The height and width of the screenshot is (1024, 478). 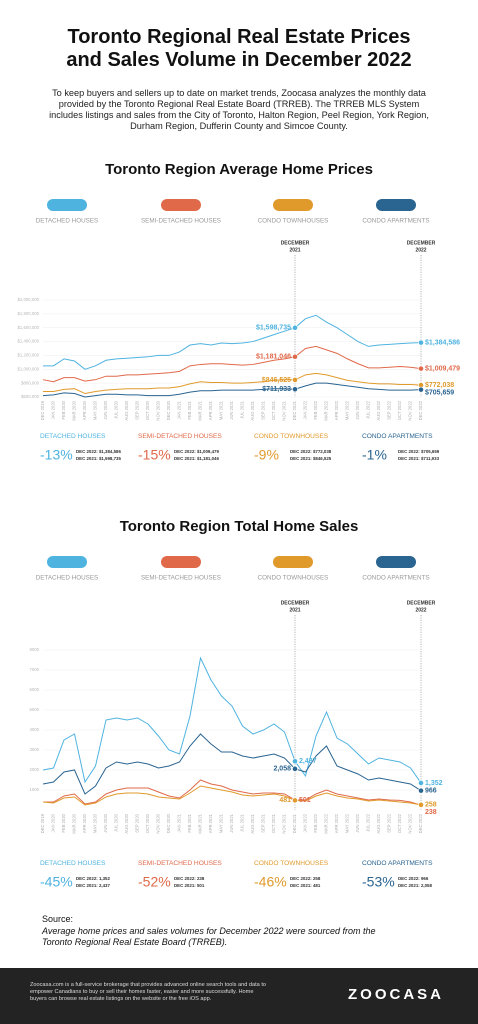 What do you see at coordinates (196, 451) in the screenshot?
I see `summary-detail: DEC 2022: $1,009,479` at bounding box center [196, 451].